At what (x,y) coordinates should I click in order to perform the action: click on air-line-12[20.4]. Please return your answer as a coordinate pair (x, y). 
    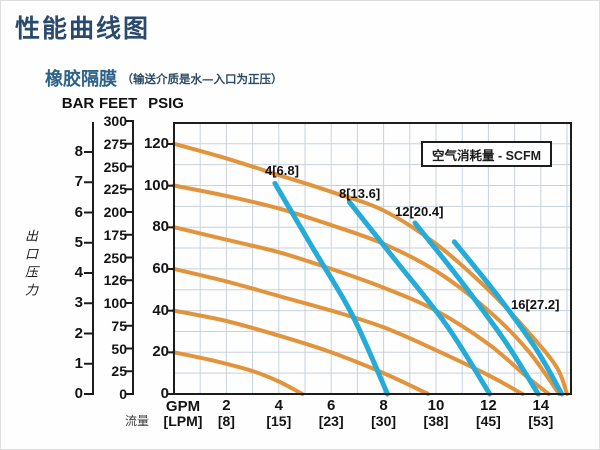
    Looking at the image, I should click on (476, 308).